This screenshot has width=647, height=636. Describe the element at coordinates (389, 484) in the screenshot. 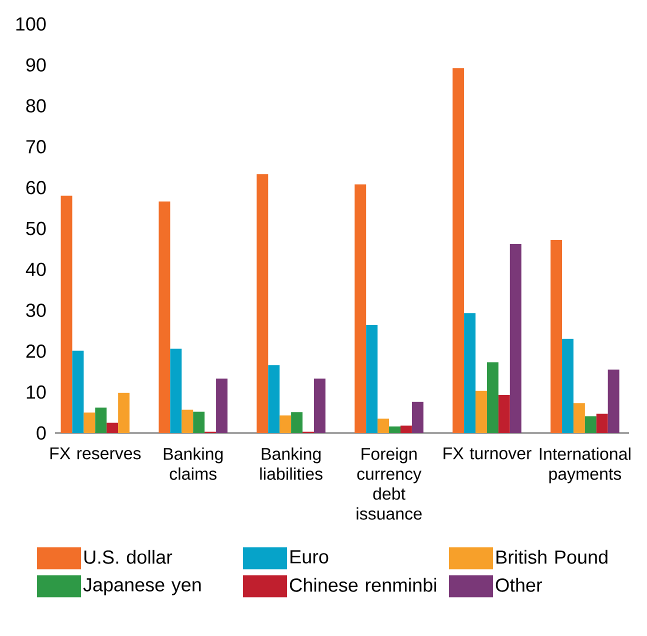

I see `x-tick-label: Foreign currency debt issuance` at that location.